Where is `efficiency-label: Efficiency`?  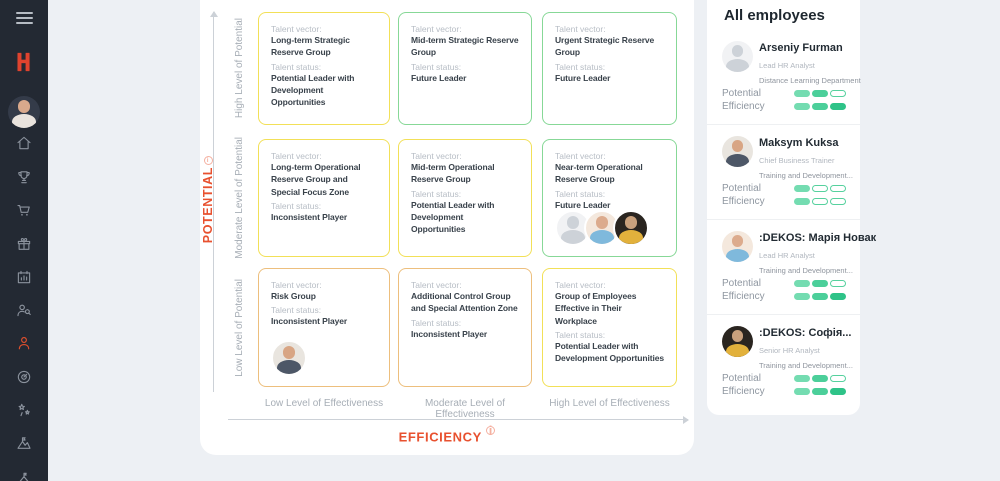 efficiency-label: Efficiency is located at coordinates (743, 106).